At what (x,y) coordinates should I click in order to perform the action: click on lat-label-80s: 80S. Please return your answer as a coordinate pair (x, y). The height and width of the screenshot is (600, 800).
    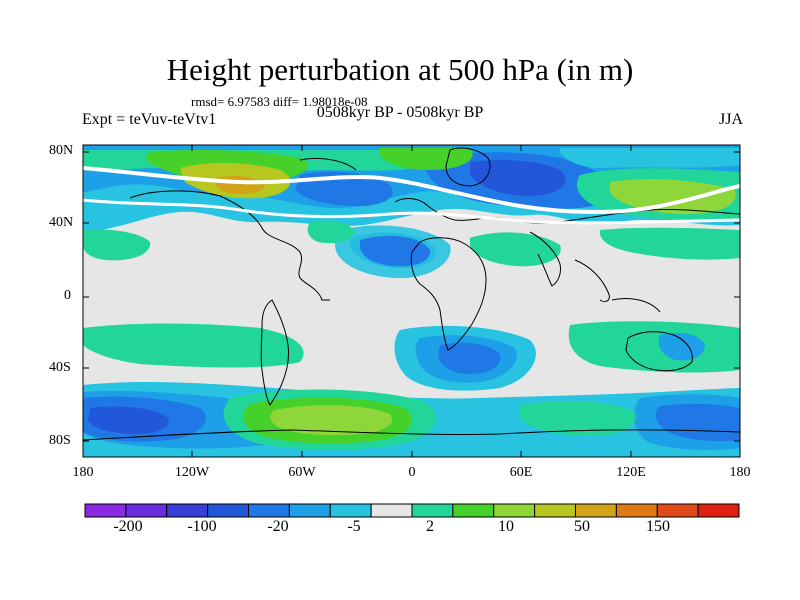
    Looking at the image, I should click on (60, 440).